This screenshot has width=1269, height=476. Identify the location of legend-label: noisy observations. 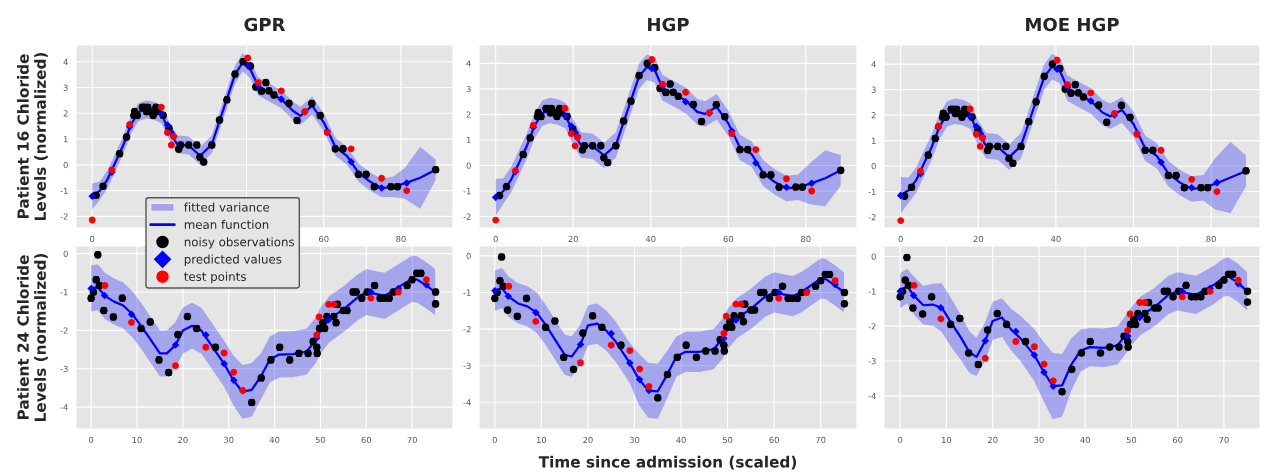
(239, 243).